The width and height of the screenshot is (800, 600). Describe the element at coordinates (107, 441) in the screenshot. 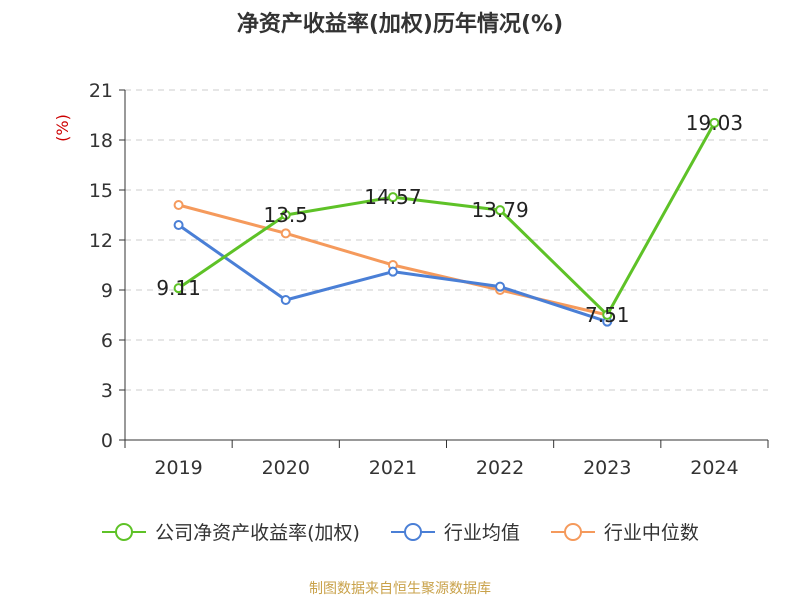

I see `y-tick-label: 0` at that location.